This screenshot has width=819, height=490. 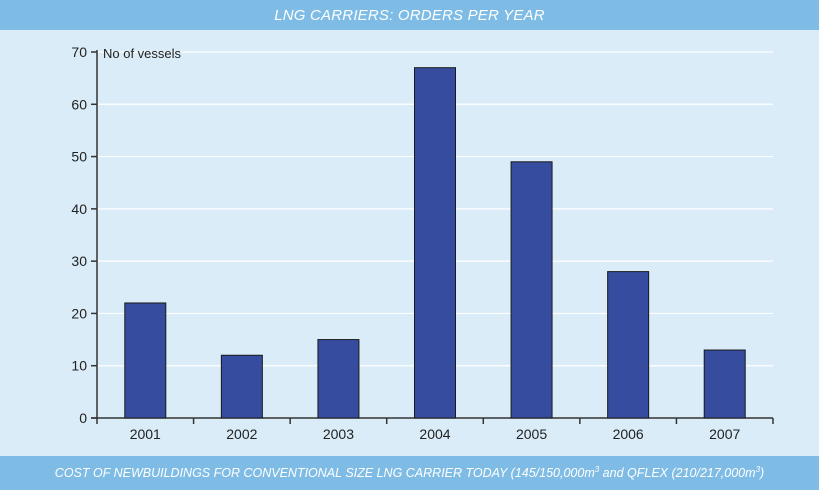 I want to click on y-tick-label: 40, so click(x=79, y=209).